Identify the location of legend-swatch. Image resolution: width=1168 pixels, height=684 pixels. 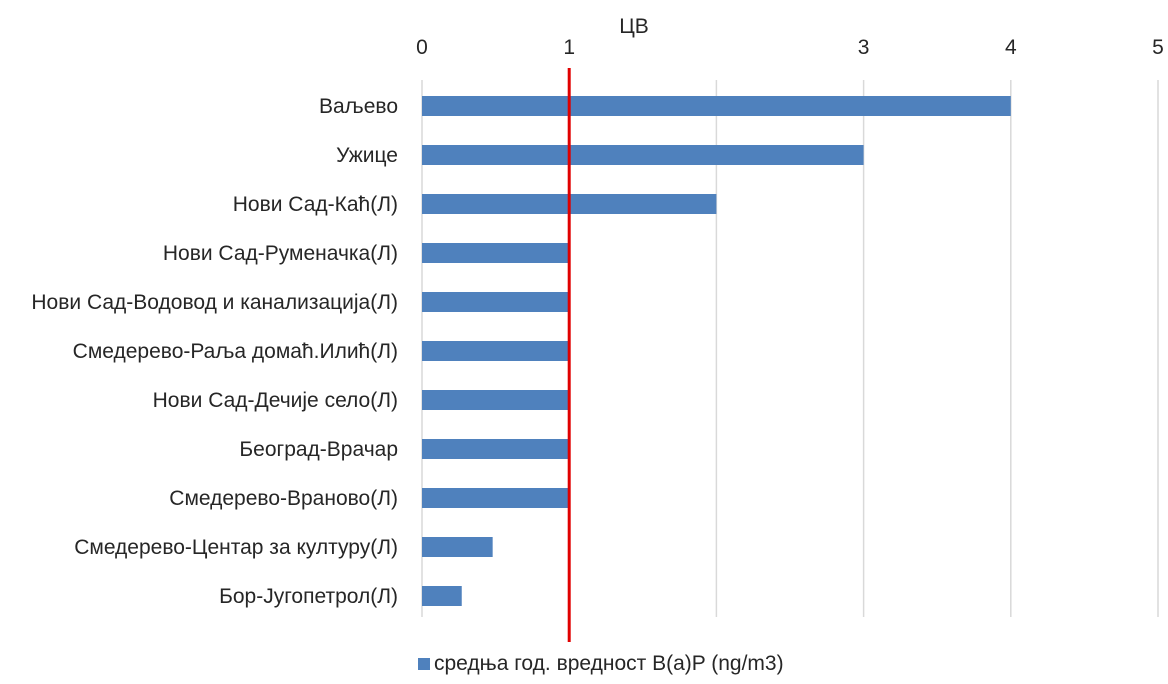
(424, 664).